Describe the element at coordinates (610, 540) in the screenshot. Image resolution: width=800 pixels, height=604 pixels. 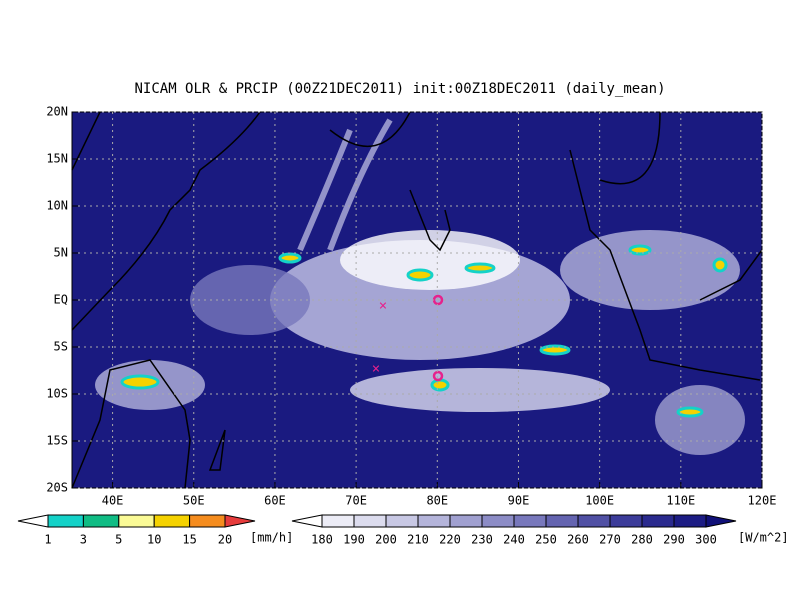
I see `colorbar-label: 270` at that location.